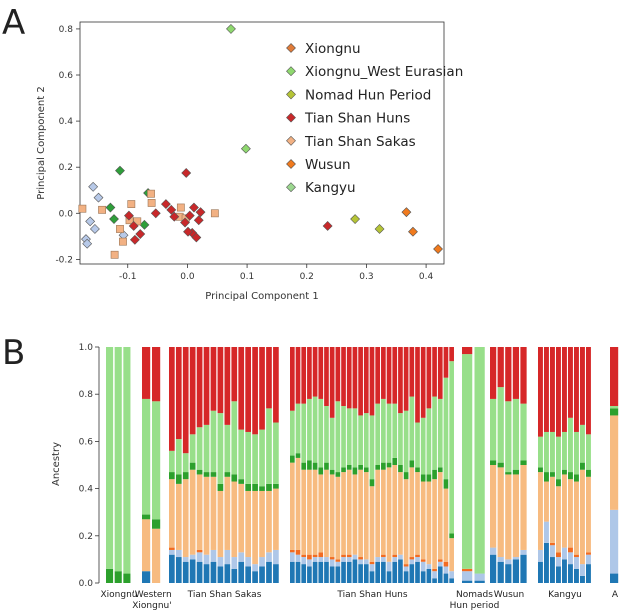 The height and width of the screenshot is (611, 640). What do you see at coordinates (119, 595) in the screenshot?
I see `ancestry-group-label: Xiongnu` at bounding box center [119, 595].